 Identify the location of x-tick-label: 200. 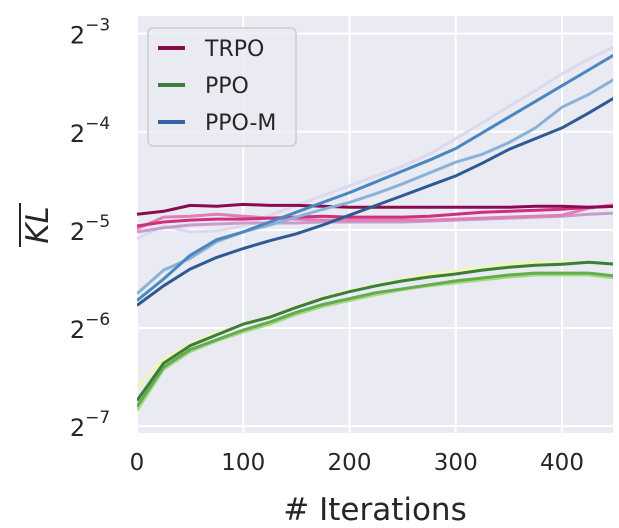
(350, 463).